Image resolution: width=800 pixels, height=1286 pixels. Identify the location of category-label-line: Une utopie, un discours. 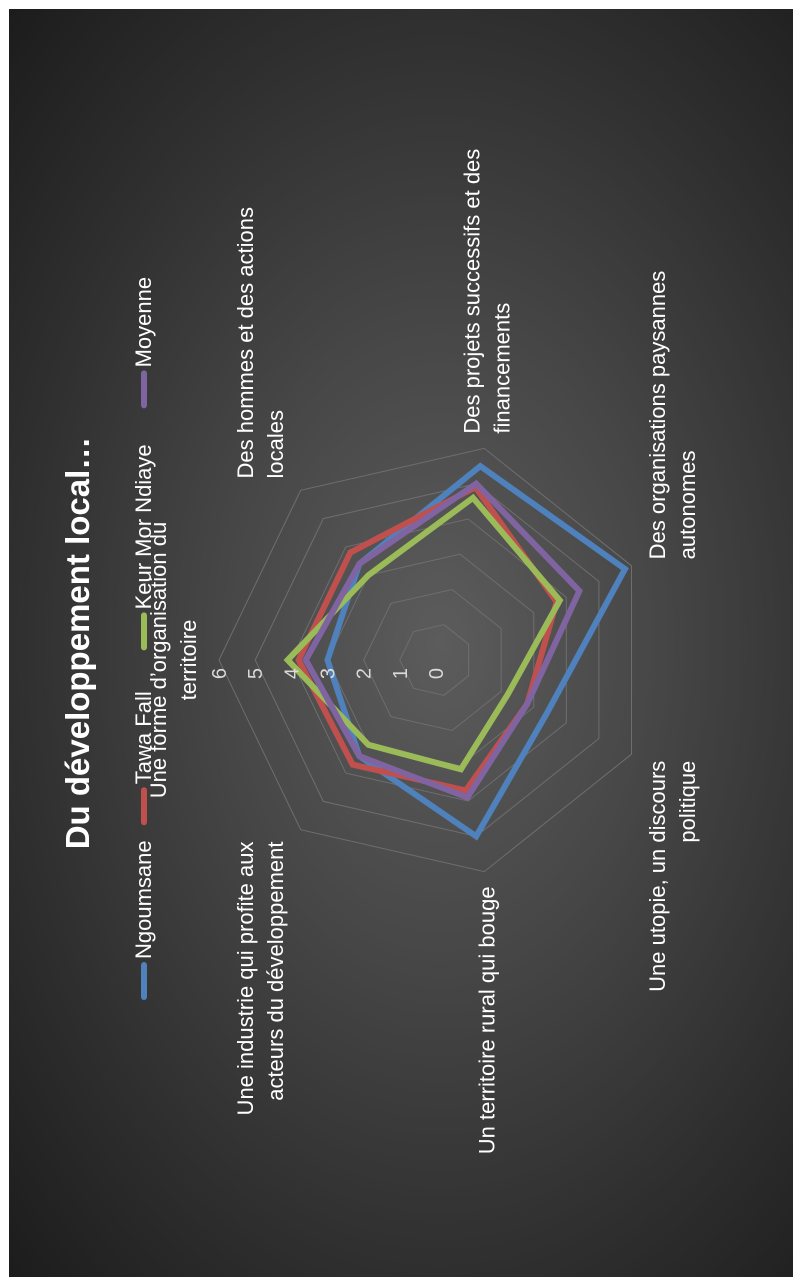
(657, 876).